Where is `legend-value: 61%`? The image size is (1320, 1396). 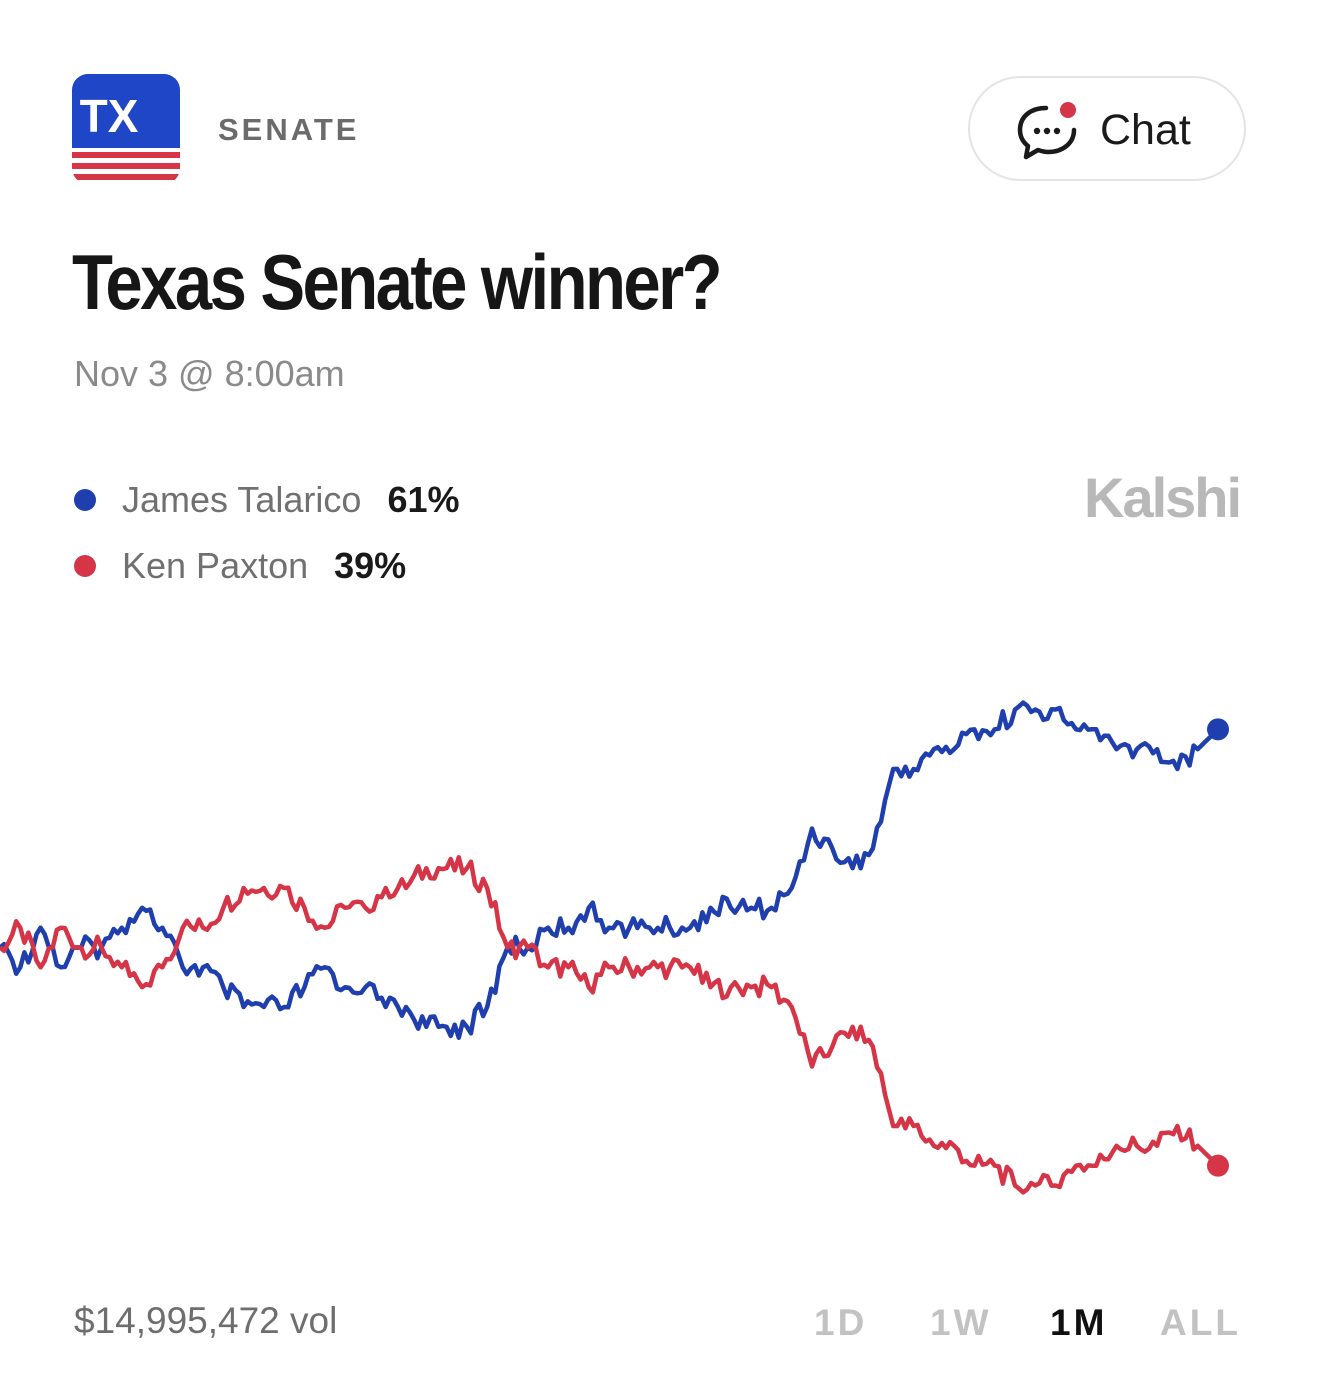
legend-value: 61% is located at coordinates (423, 499).